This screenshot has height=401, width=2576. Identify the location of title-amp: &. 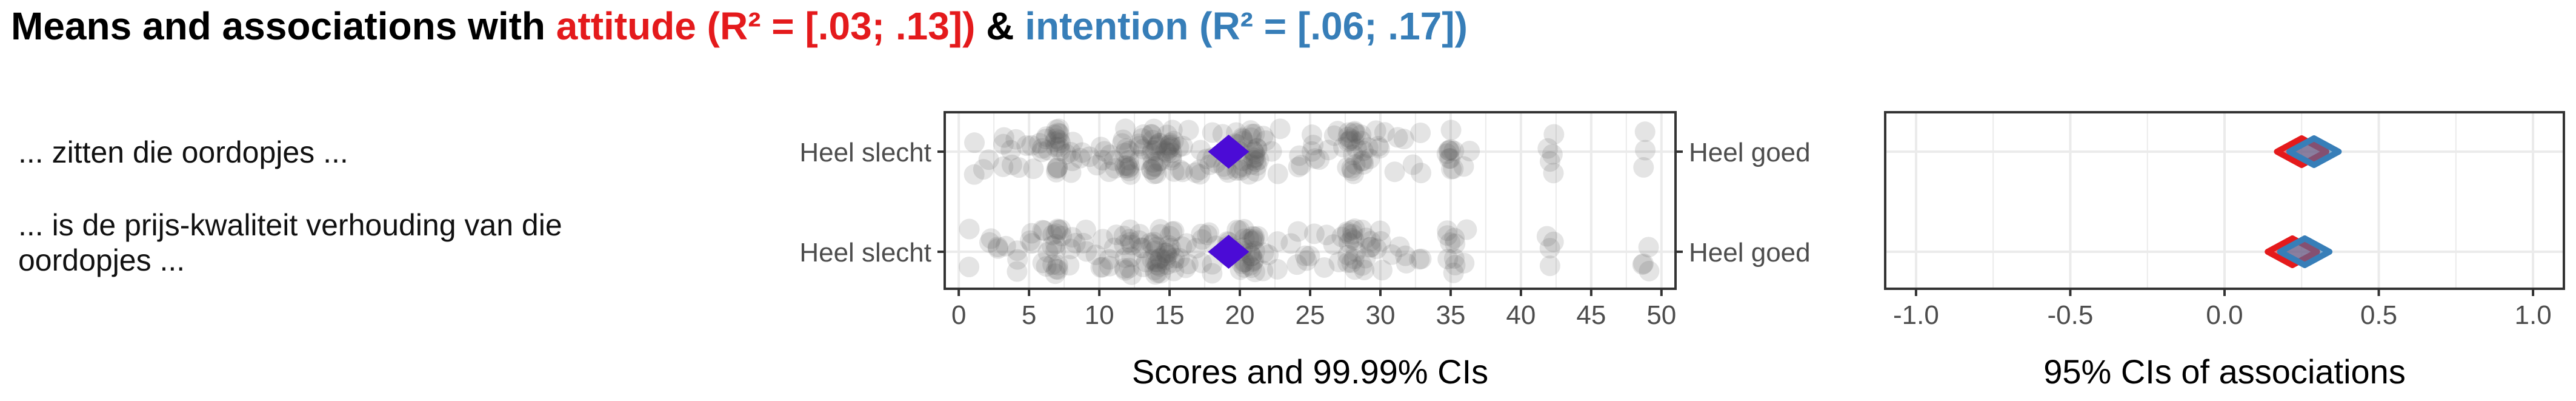
(1000, 26).